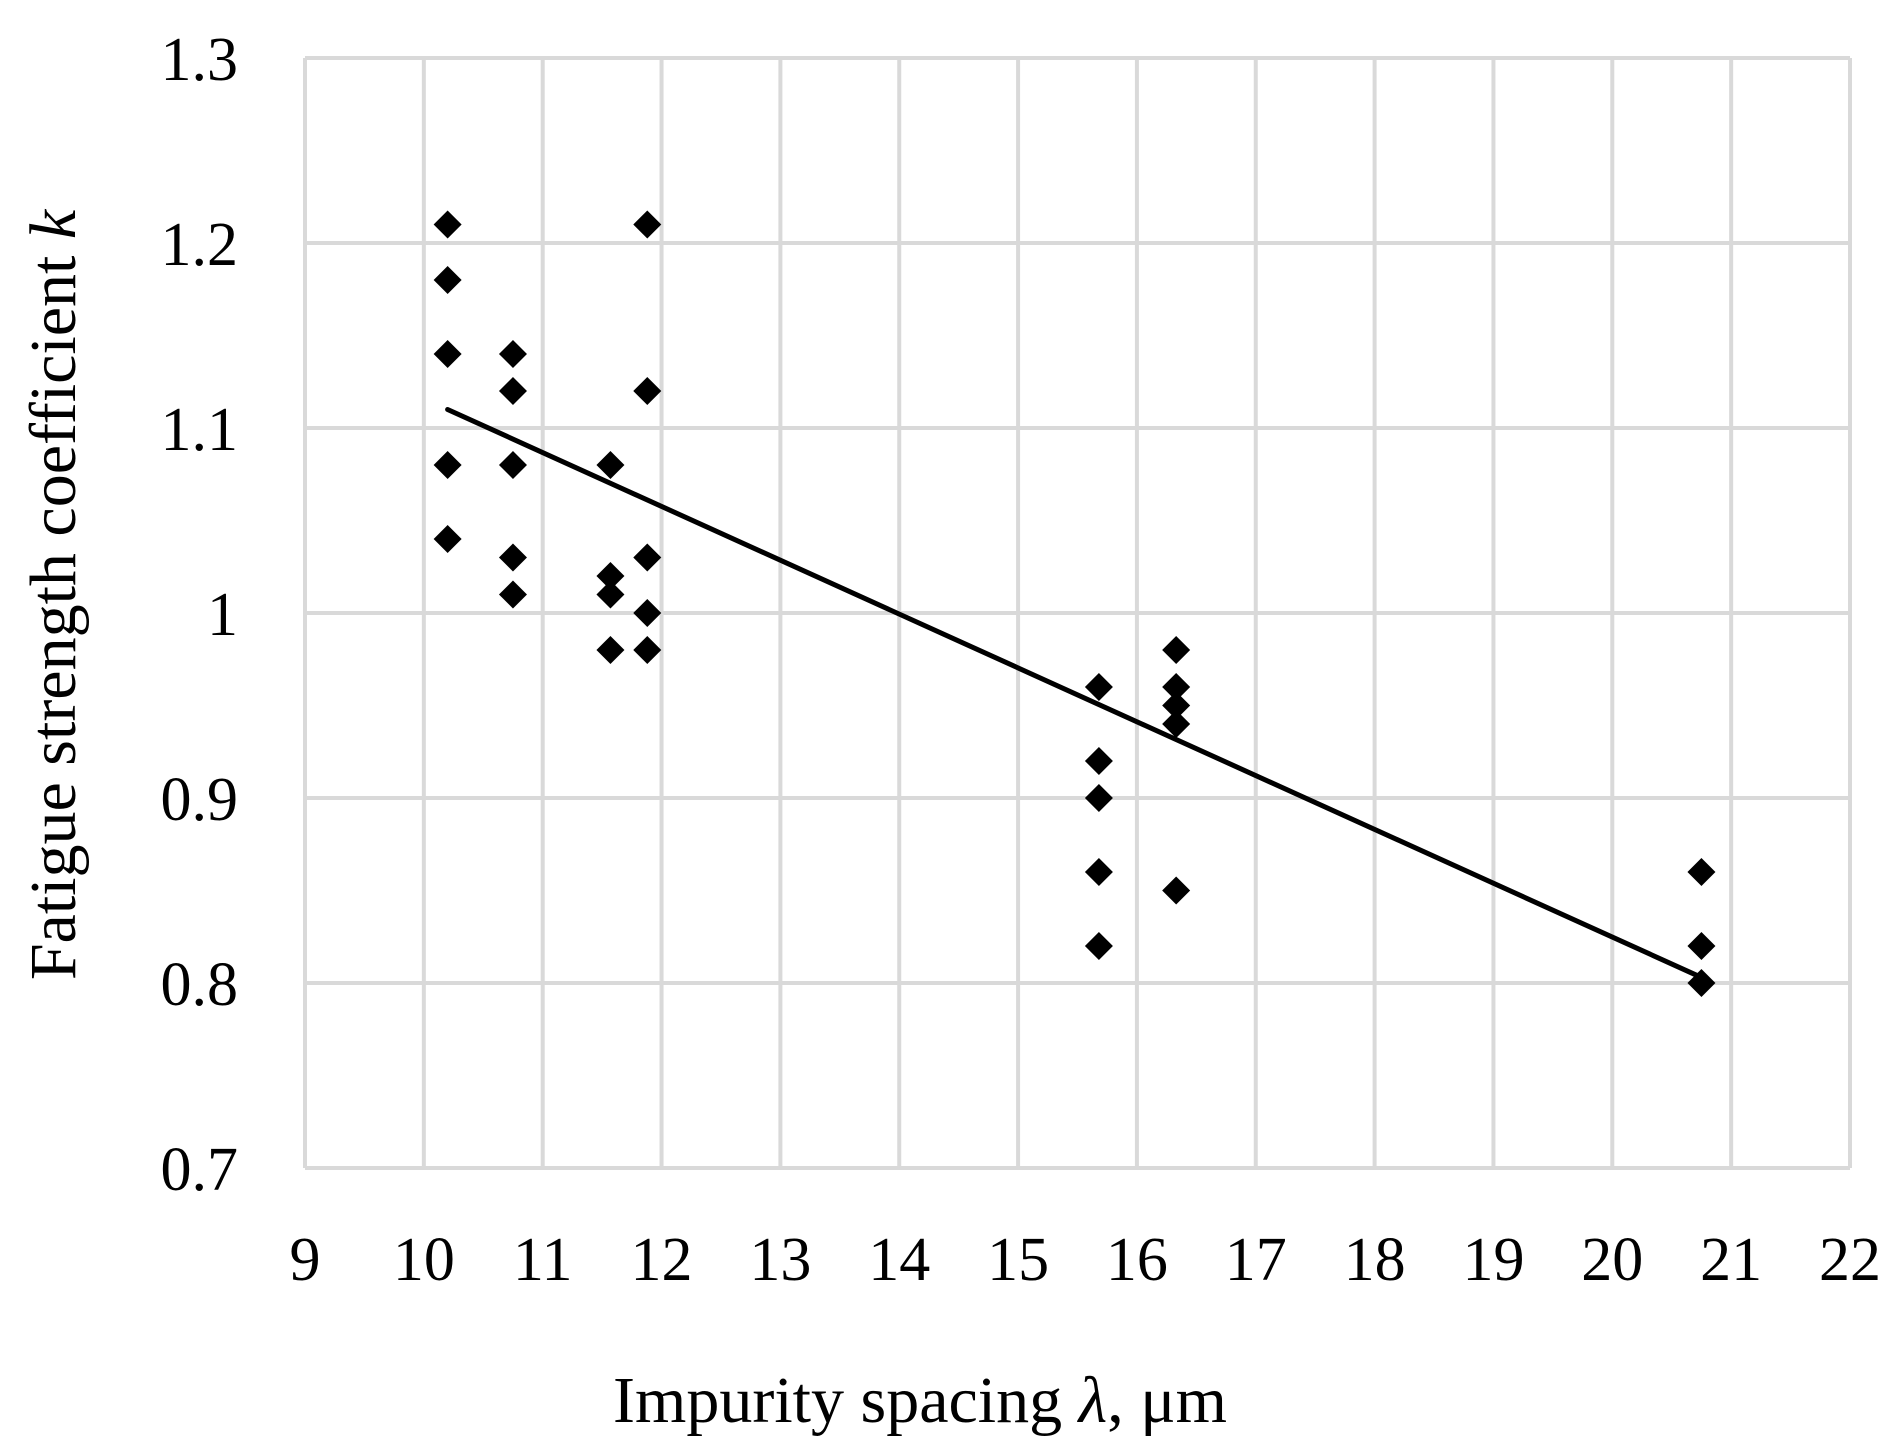 The width and height of the screenshot is (1896, 1450). Describe the element at coordinates (200, 985) in the screenshot. I see `y-tick-label: 0.8` at that location.